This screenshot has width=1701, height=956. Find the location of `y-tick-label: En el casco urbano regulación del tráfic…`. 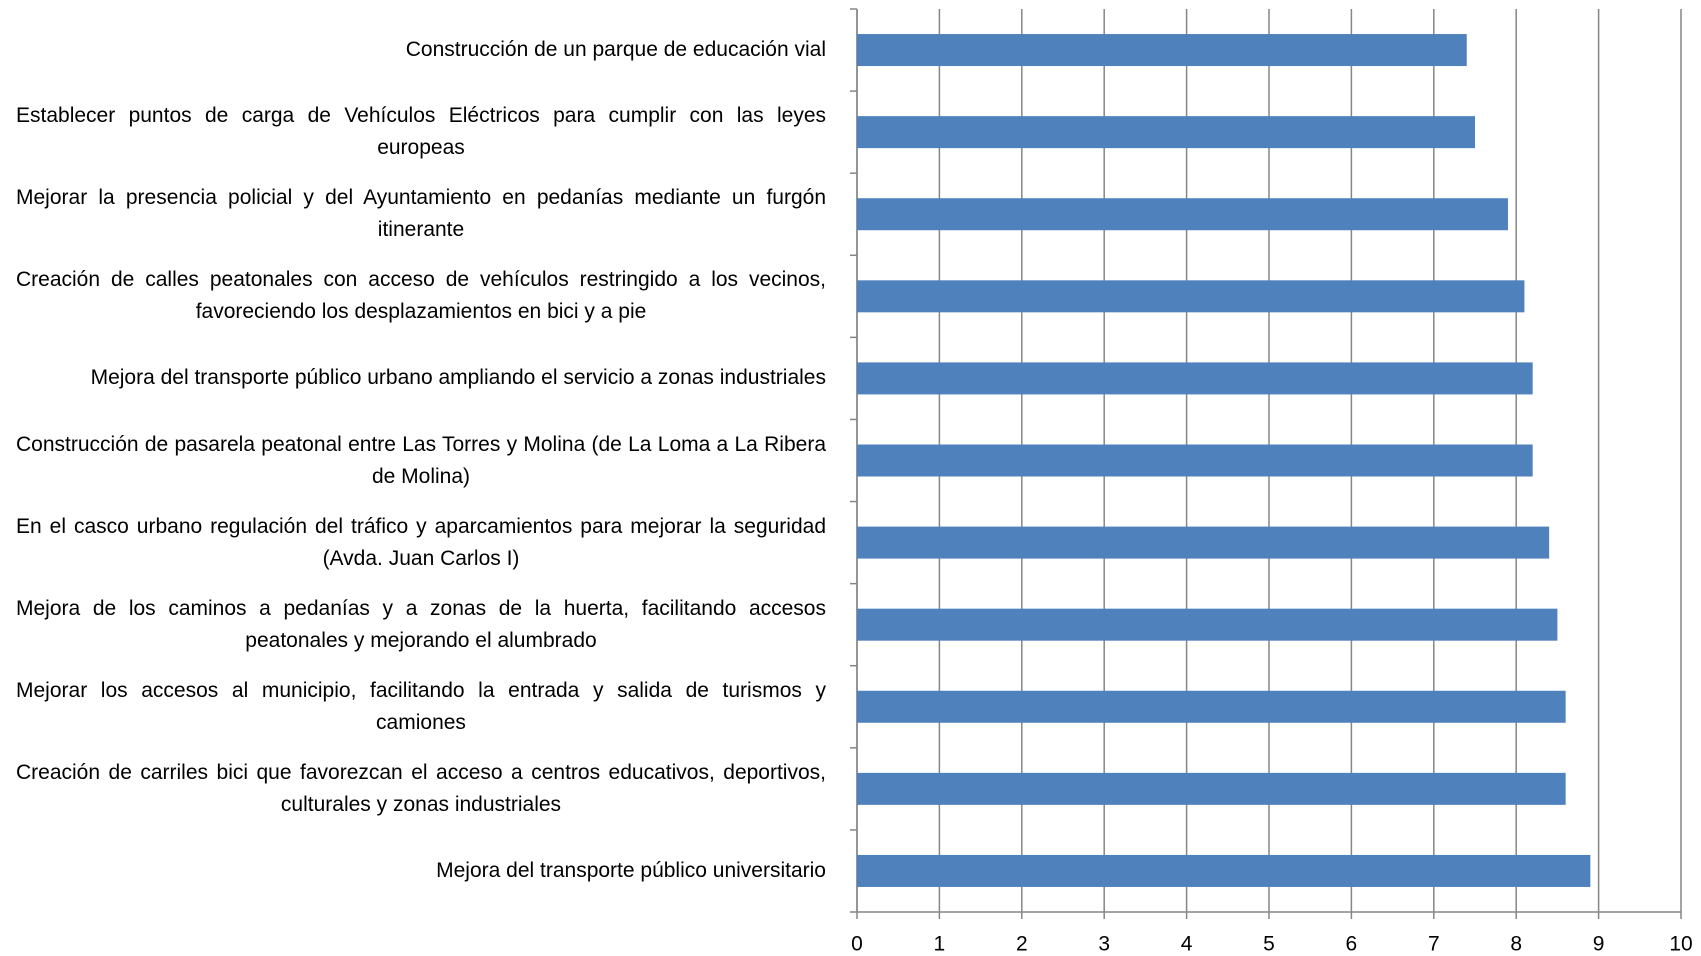

y-tick-label: En el casco urbano regulación del tráfic… is located at coordinates (421, 542).